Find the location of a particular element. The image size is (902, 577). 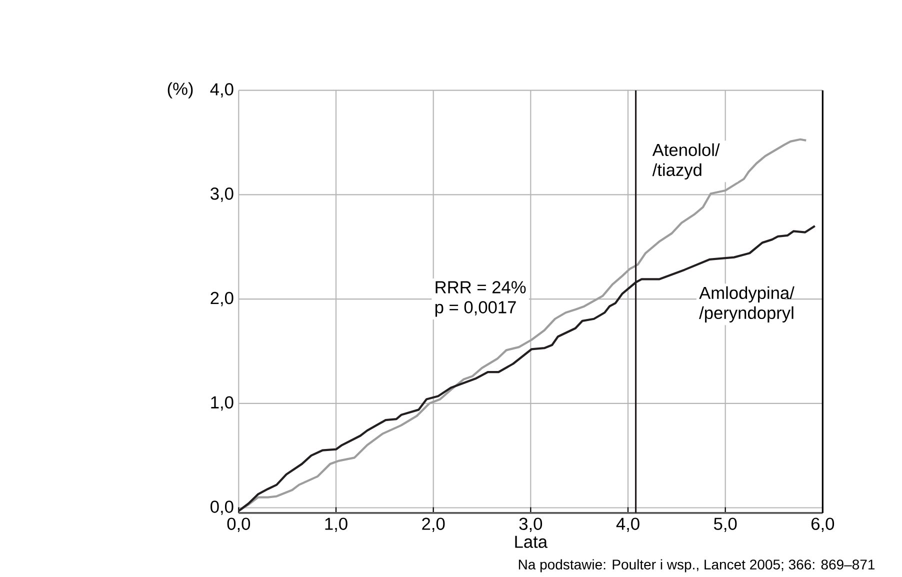

x-tick-label: 5,0 is located at coordinates (725, 525).